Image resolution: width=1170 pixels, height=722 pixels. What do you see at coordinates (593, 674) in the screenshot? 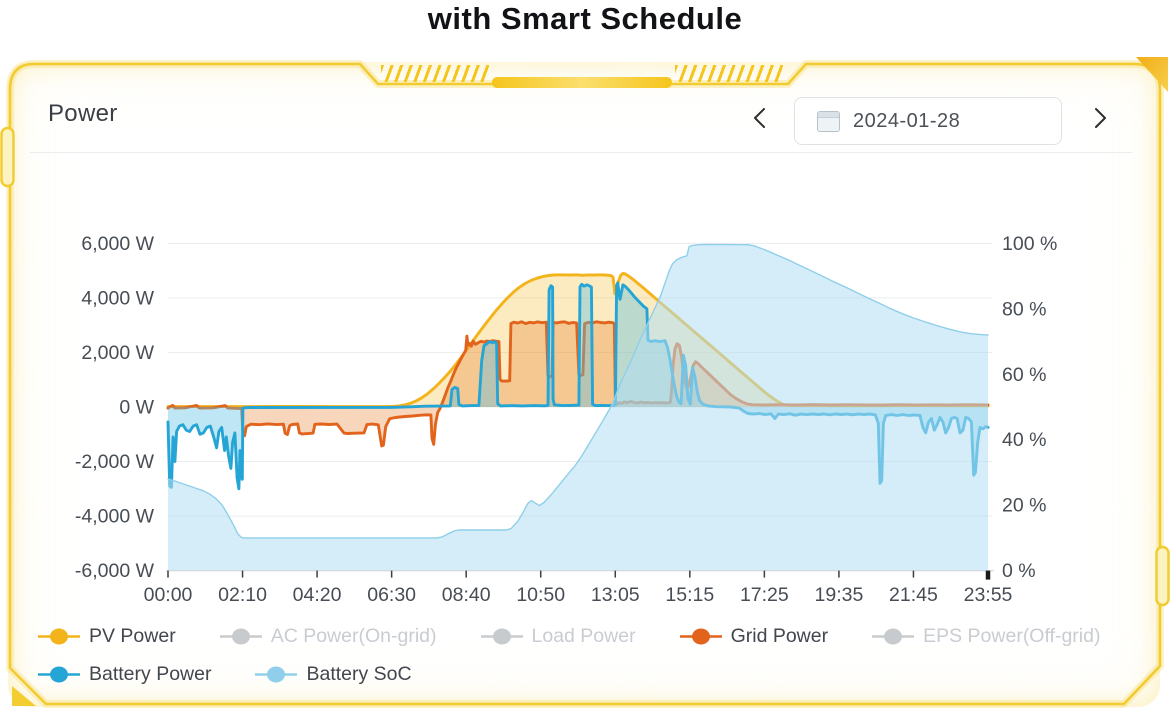
I see `legend-row: Battery Power Battery SoC` at bounding box center [593, 674].